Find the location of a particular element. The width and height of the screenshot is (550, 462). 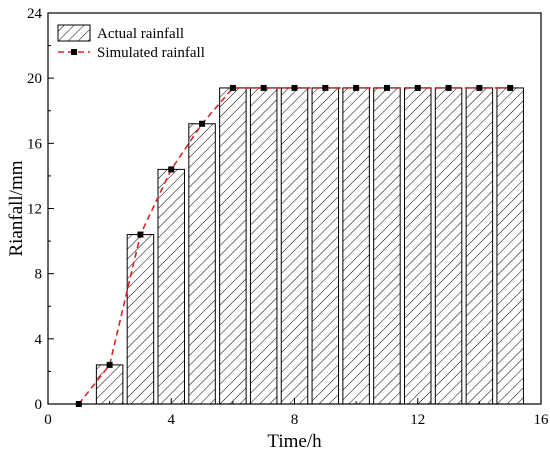

simulated-marker-t6 is located at coordinates (232, 87).